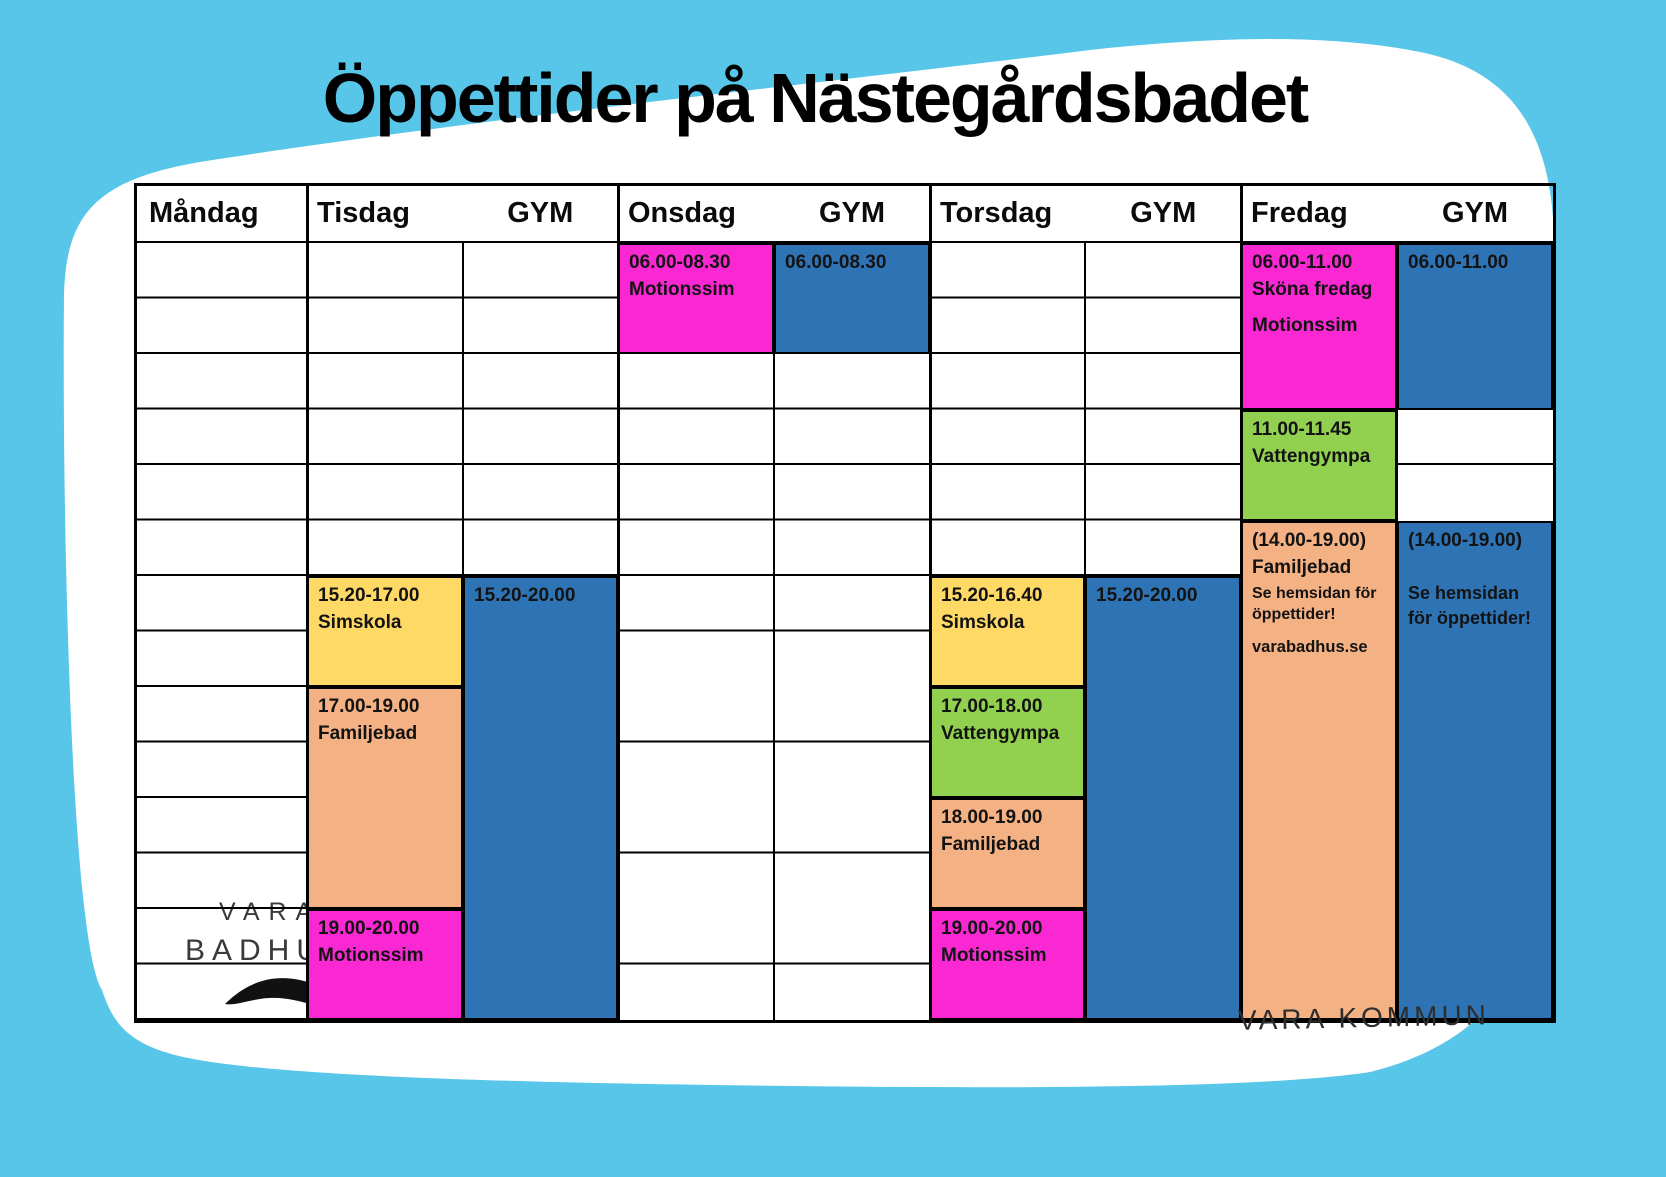  Describe the element at coordinates (1312, 289) in the screenshot. I see `event-label: Sköna fredag` at that location.